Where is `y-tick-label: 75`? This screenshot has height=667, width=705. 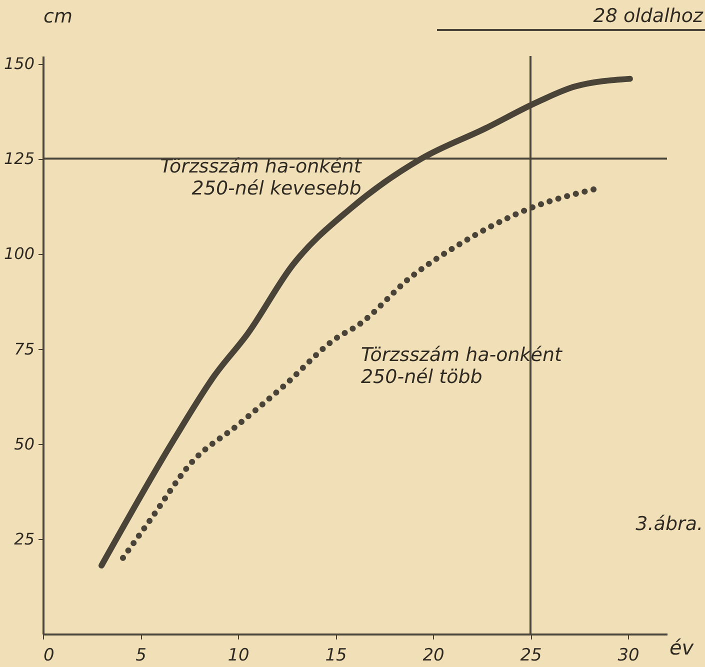 y-tick-label: 75 is located at coordinates (24, 348).